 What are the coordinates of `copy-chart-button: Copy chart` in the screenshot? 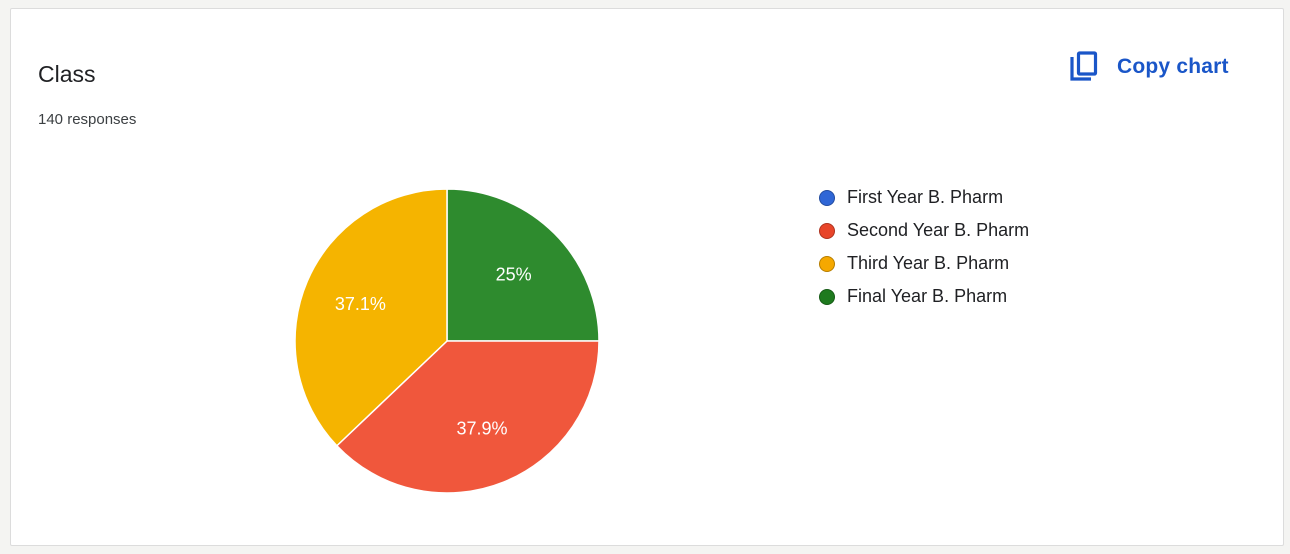 It's located at (1149, 67).